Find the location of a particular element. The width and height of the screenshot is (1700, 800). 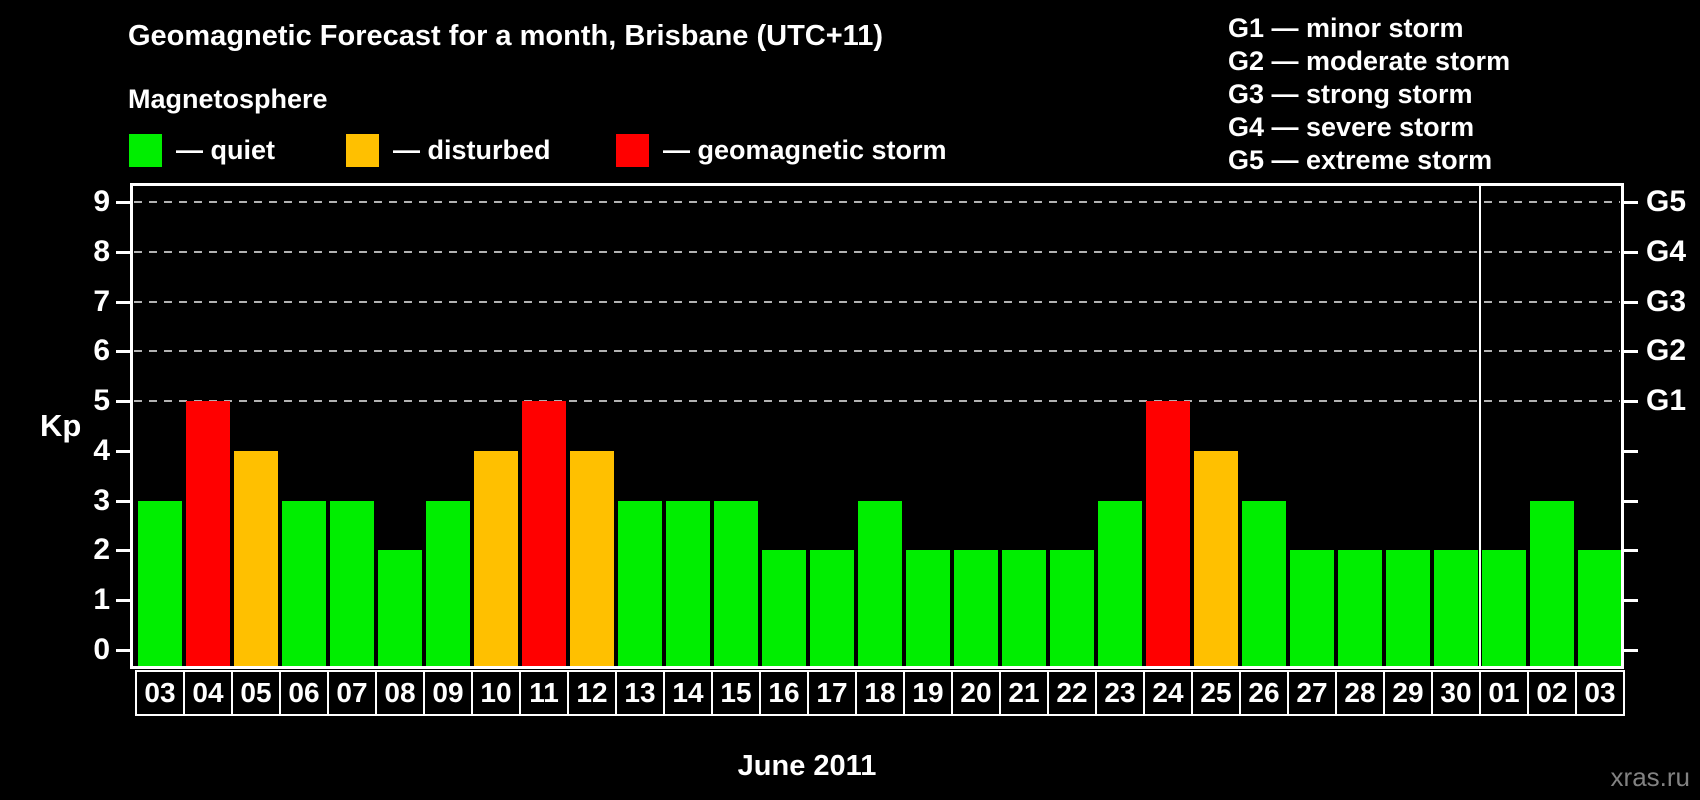

day-label-cell-30: 03 is located at coordinates (1600, 693).